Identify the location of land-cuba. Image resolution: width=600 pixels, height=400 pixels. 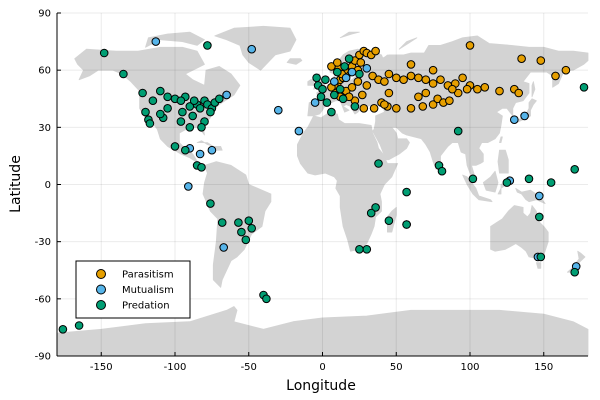
(205, 143).